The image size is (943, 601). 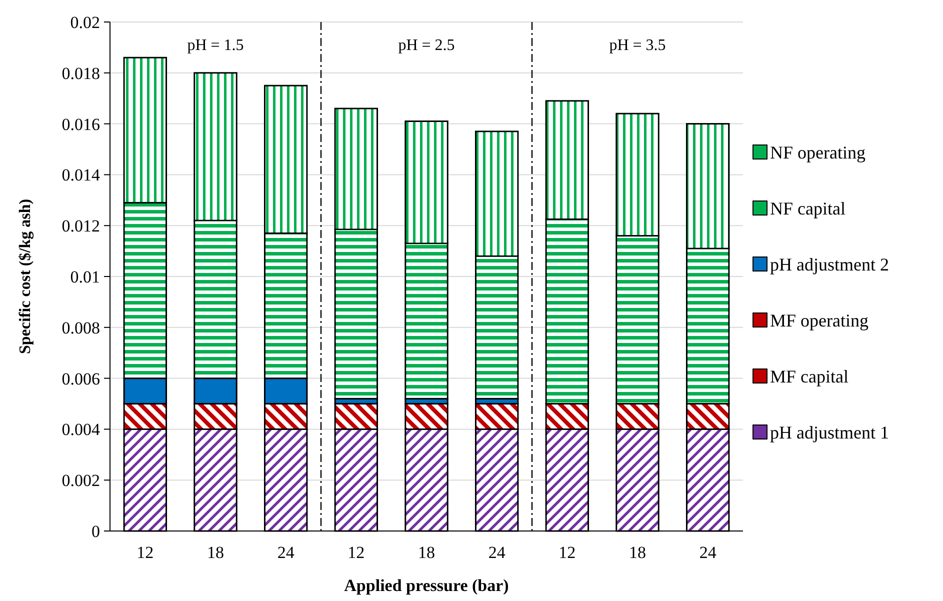 What do you see at coordinates (819, 320) in the screenshot?
I see `legend-label: MF operating` at bounding box center [819, 320].